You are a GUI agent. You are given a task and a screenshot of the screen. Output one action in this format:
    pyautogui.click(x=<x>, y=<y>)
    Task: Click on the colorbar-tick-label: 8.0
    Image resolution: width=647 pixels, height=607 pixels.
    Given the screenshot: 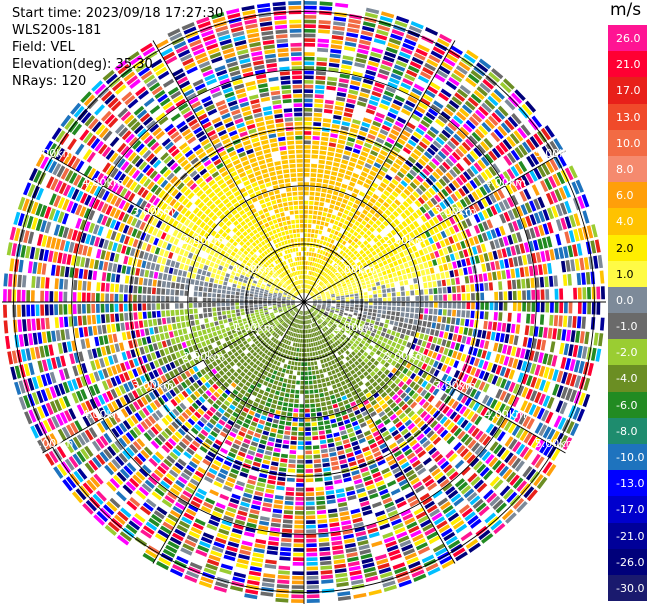 What is the action you would take?
    pyautogui.click(x=625, y=169)
    